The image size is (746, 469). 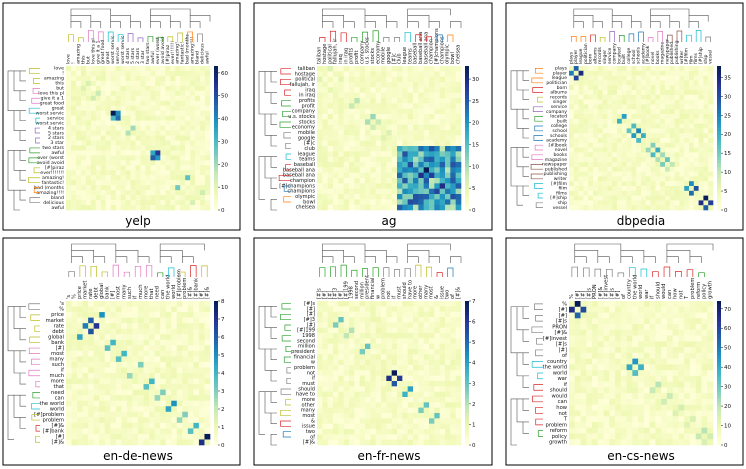 I want to click on row-label: albums, so click(x=558, y=93).